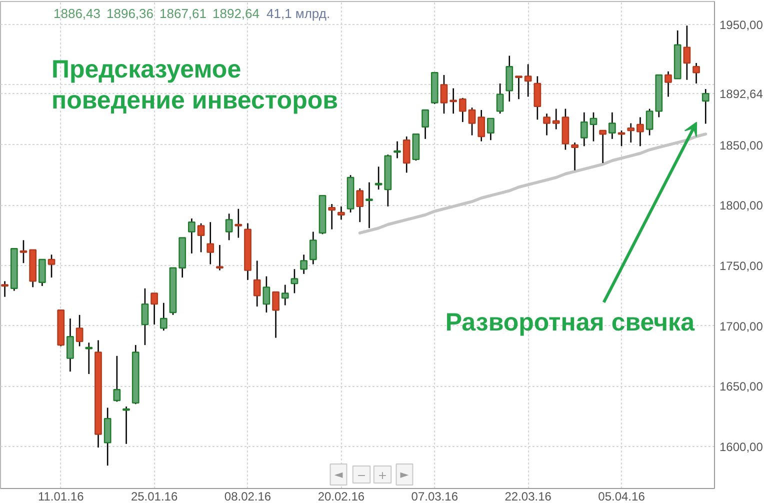 This screenshot has width=765, height=503. I want to click on text: Предсказуемое поведение инвесторов, so click(195, 85).